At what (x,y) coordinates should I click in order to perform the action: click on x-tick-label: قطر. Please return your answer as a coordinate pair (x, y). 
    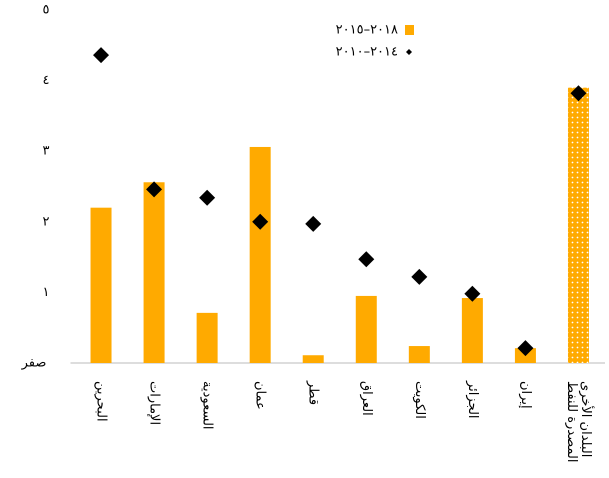
    Looking at the image, I should click on (313, 392).